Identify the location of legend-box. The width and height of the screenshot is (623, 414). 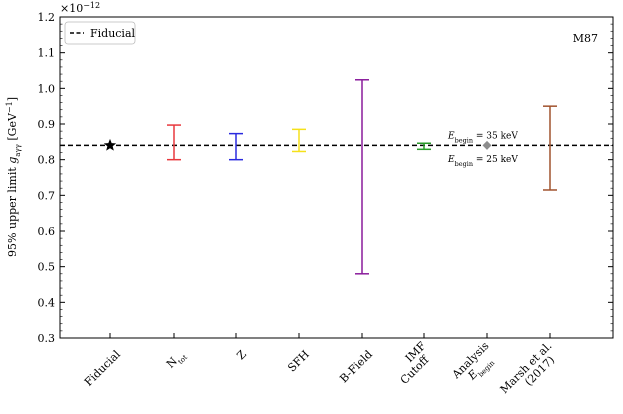
(100, 33).